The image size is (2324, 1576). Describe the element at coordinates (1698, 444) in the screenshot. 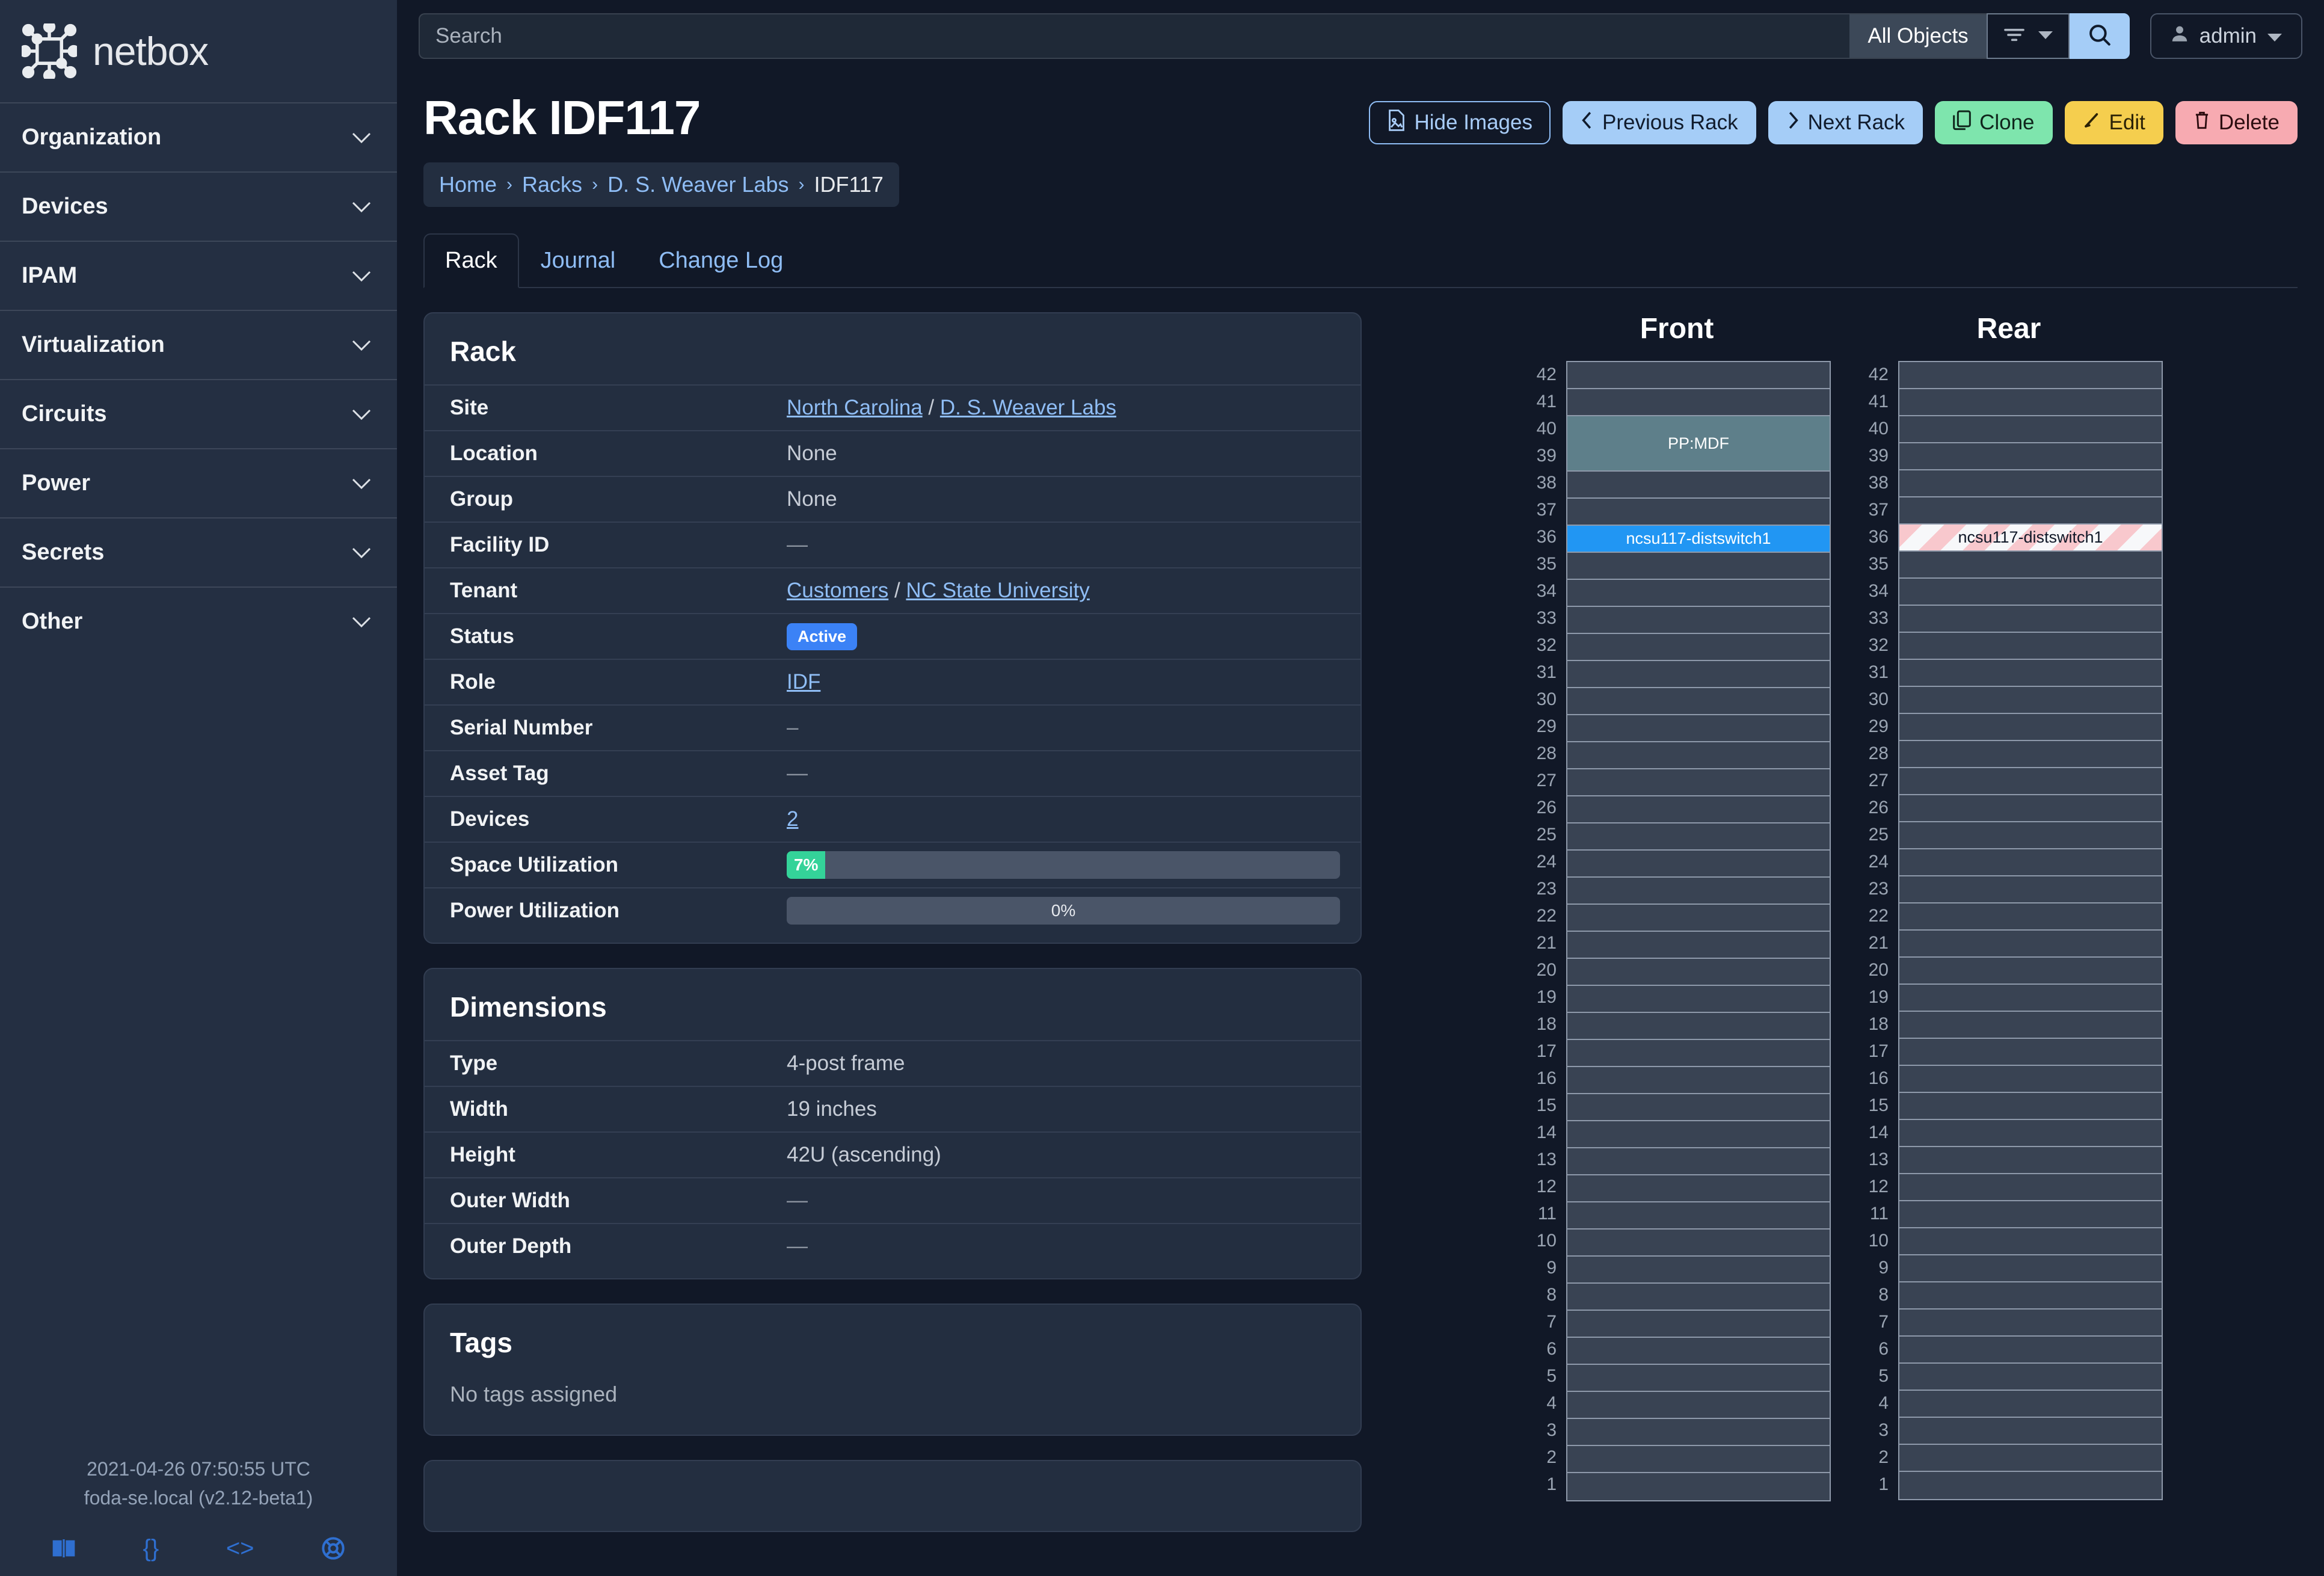

I see `rack-unit-device: PP:MDF` at that location.